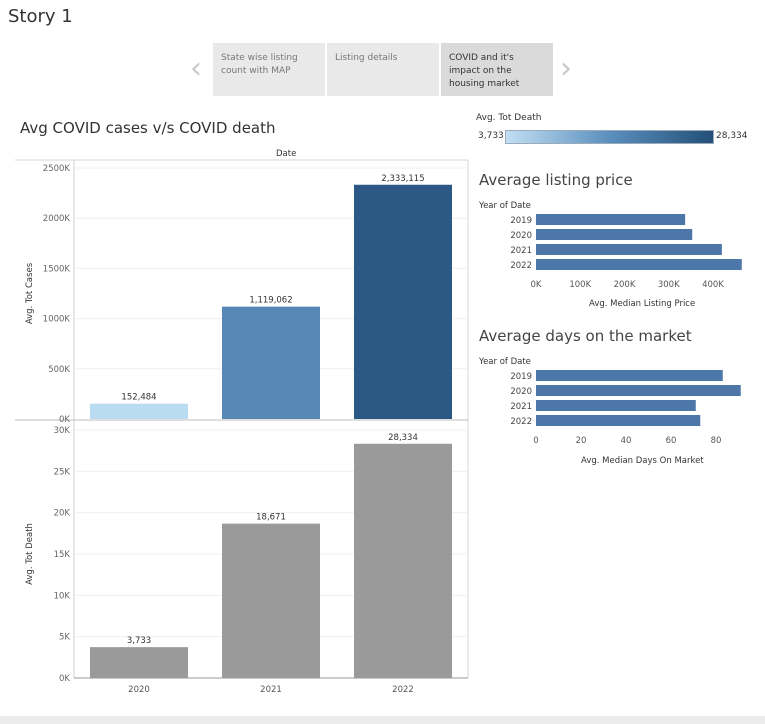 Image resolution: width=765 pixels, height=724 pixels. What do you see at coordinates (669, 285) in the screenshot?
I see `listing-price-x-tick-label: 300K` at bounding box center [669, 285].